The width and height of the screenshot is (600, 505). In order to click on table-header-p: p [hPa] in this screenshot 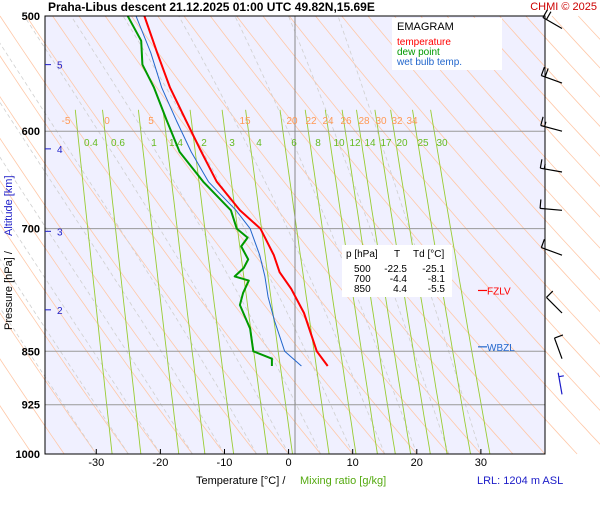, I will do `click(362, 254)`.